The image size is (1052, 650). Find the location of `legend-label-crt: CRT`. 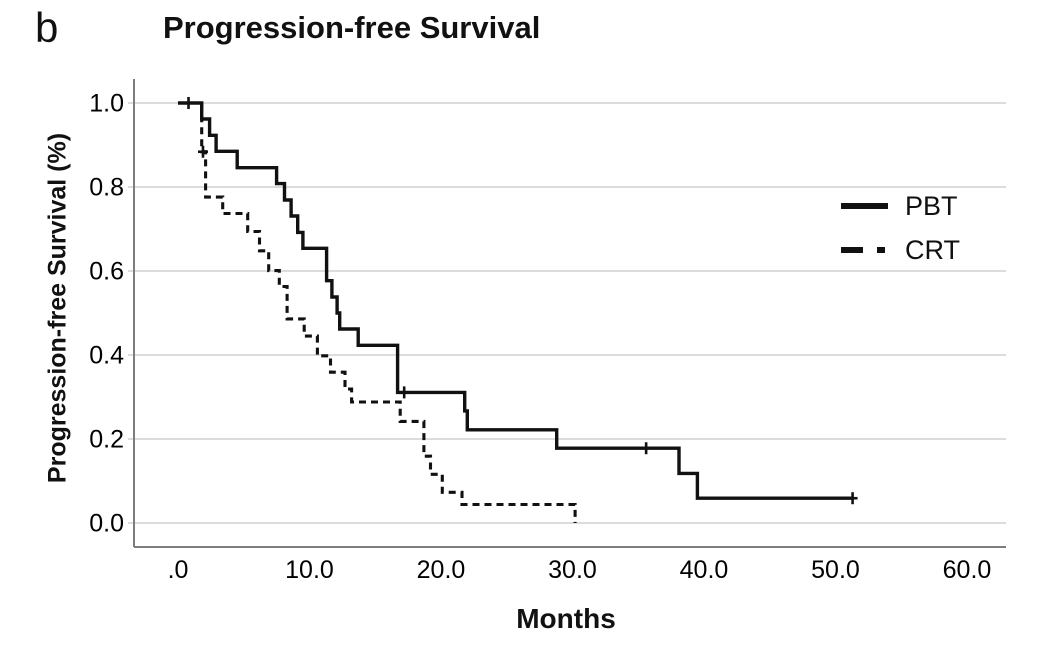

legend-label-crt: CRT is located at coordinates (933, 249).